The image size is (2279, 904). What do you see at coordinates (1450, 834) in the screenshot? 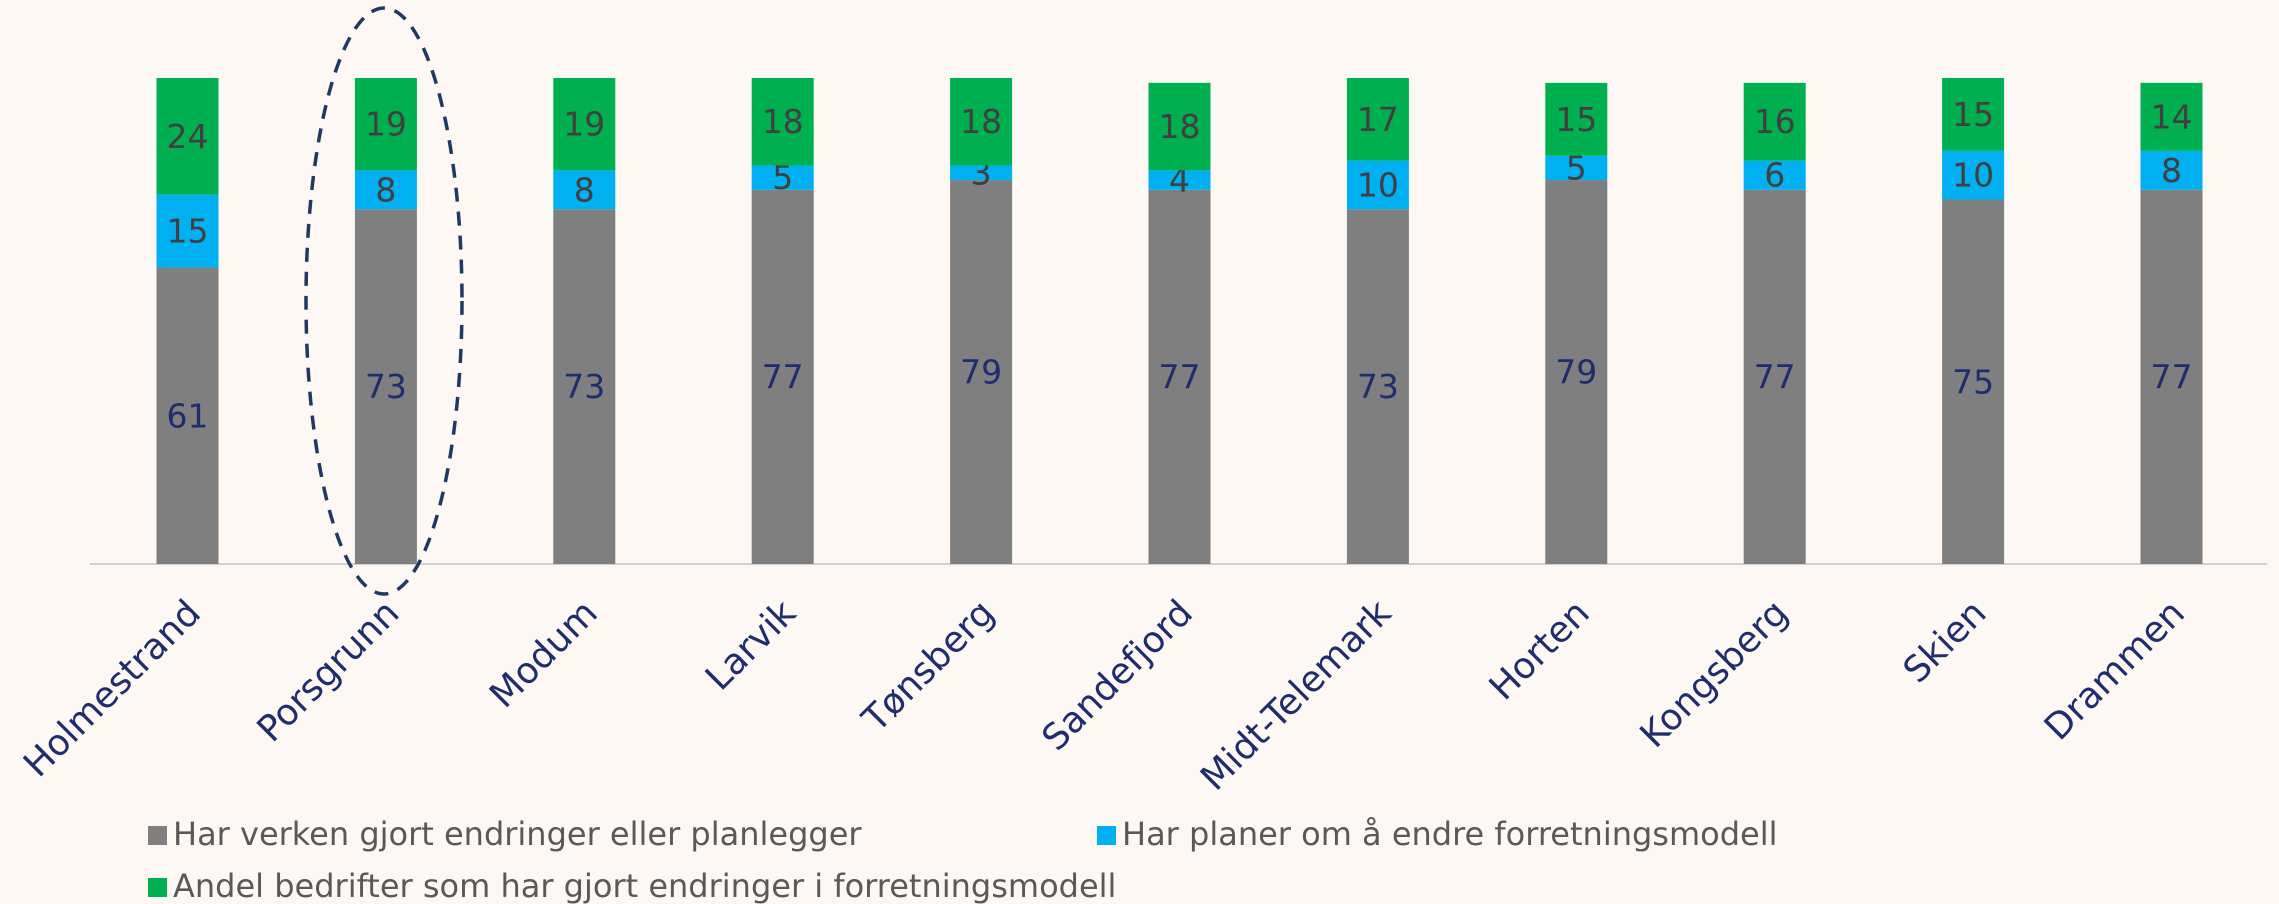
I see `legend-label: Har planer om å endre forretningsmodell` at bounding box center [1450, 834].